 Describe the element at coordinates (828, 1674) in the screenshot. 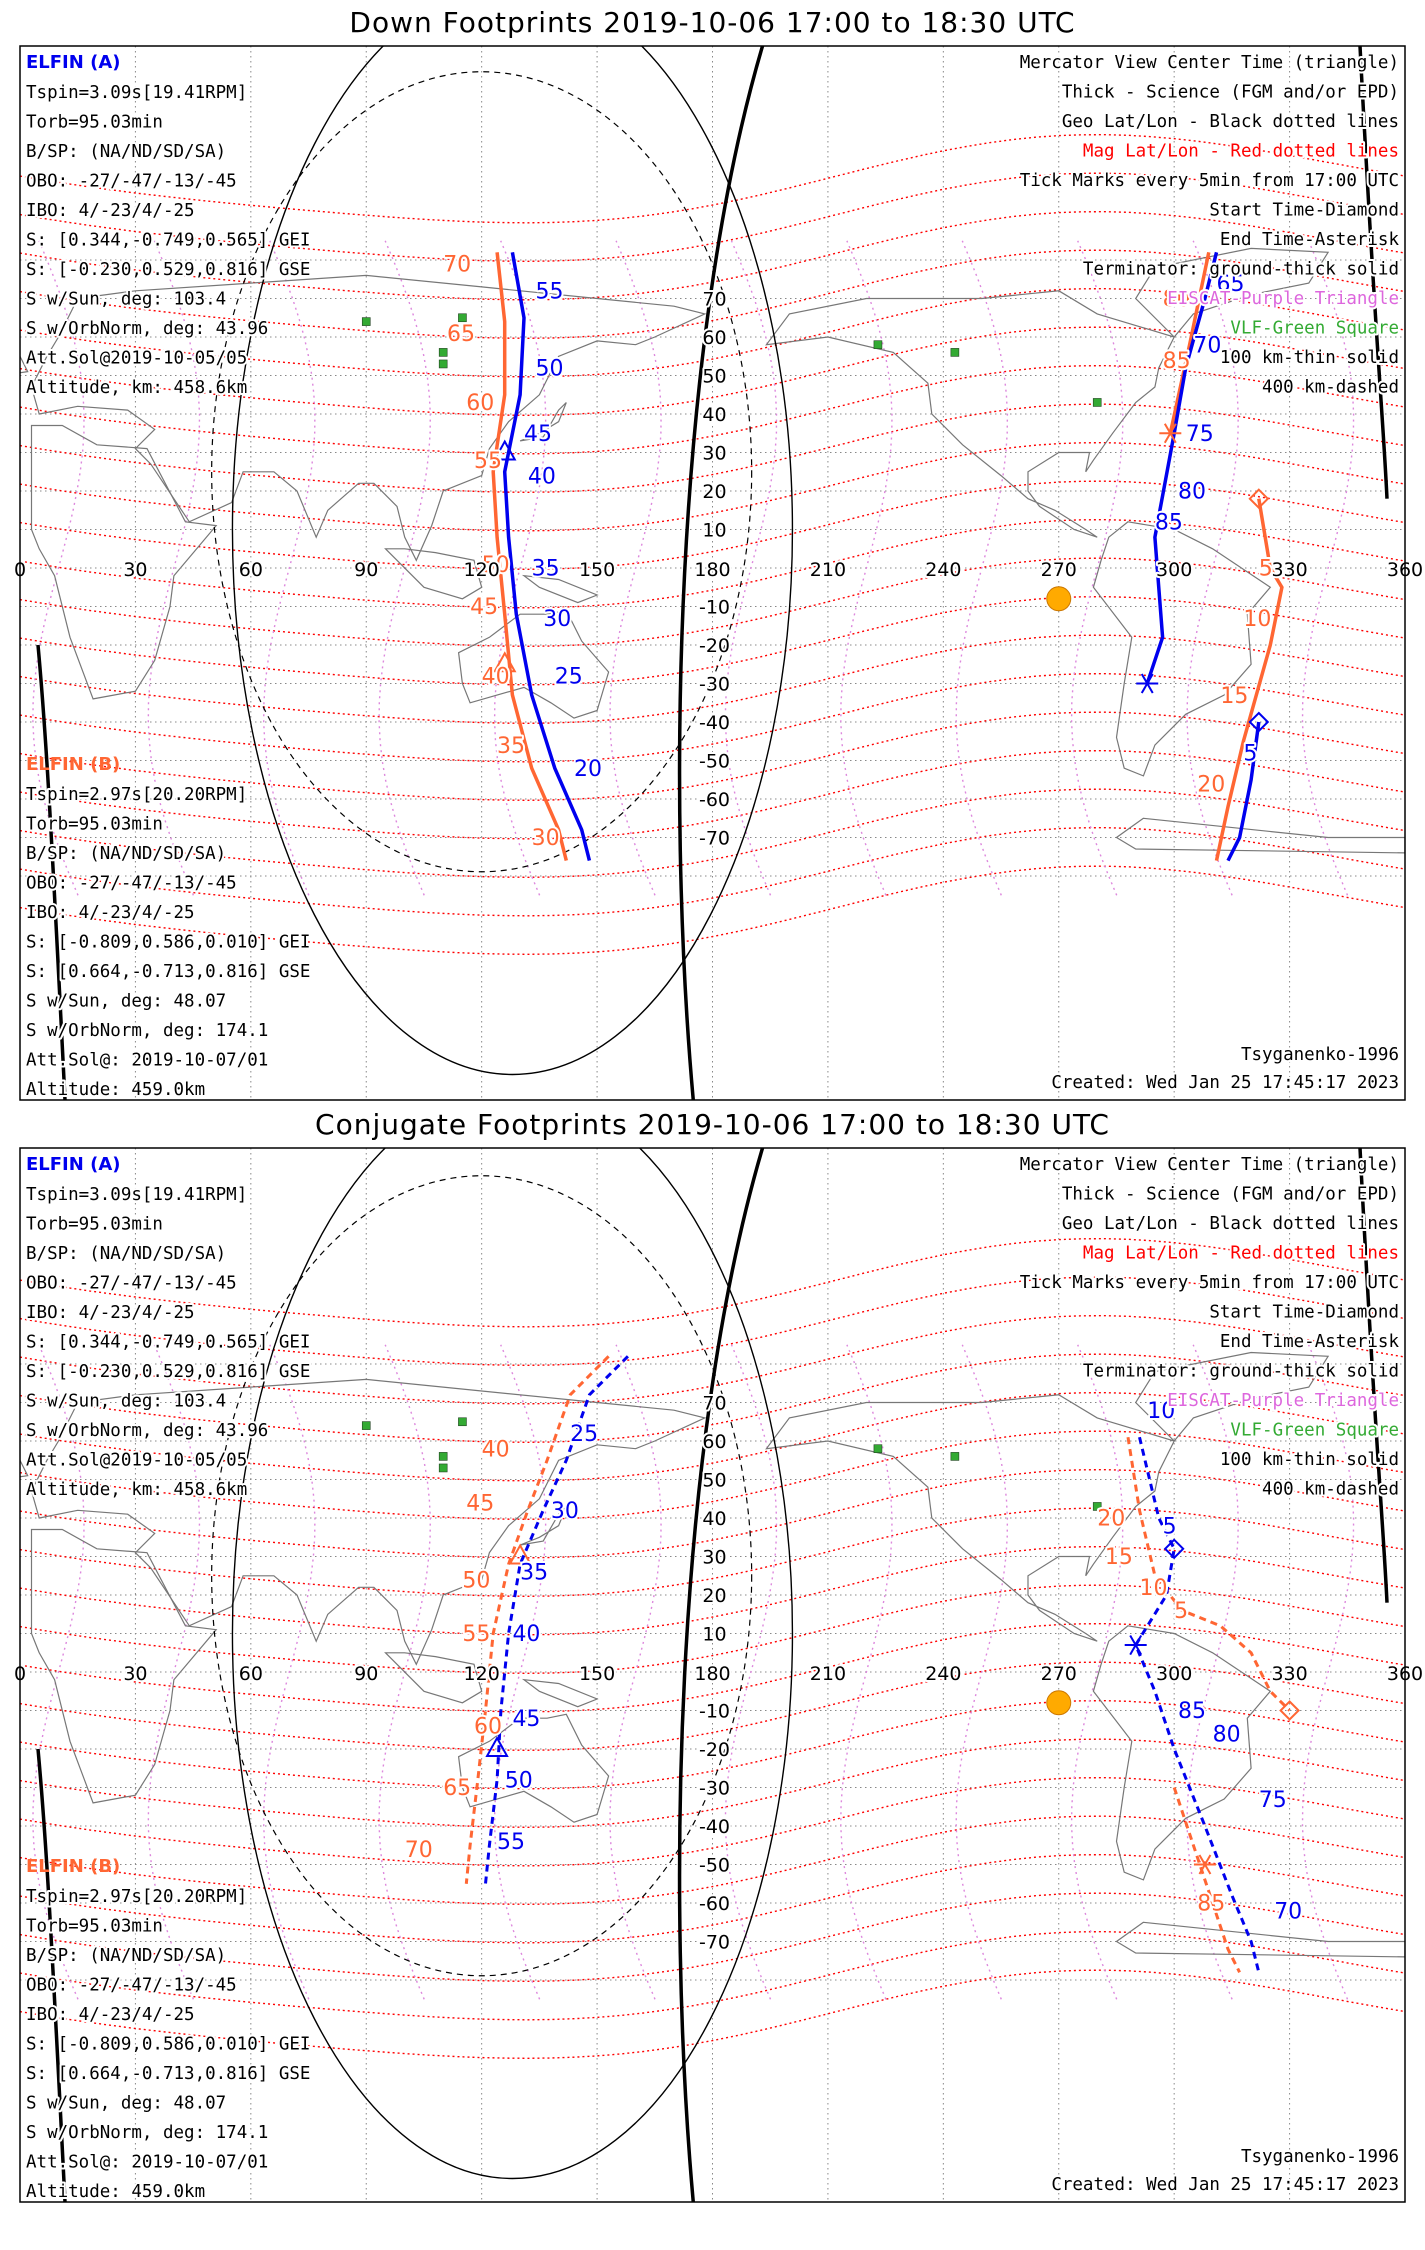

I see `lon-tick-label: 210` at that location.